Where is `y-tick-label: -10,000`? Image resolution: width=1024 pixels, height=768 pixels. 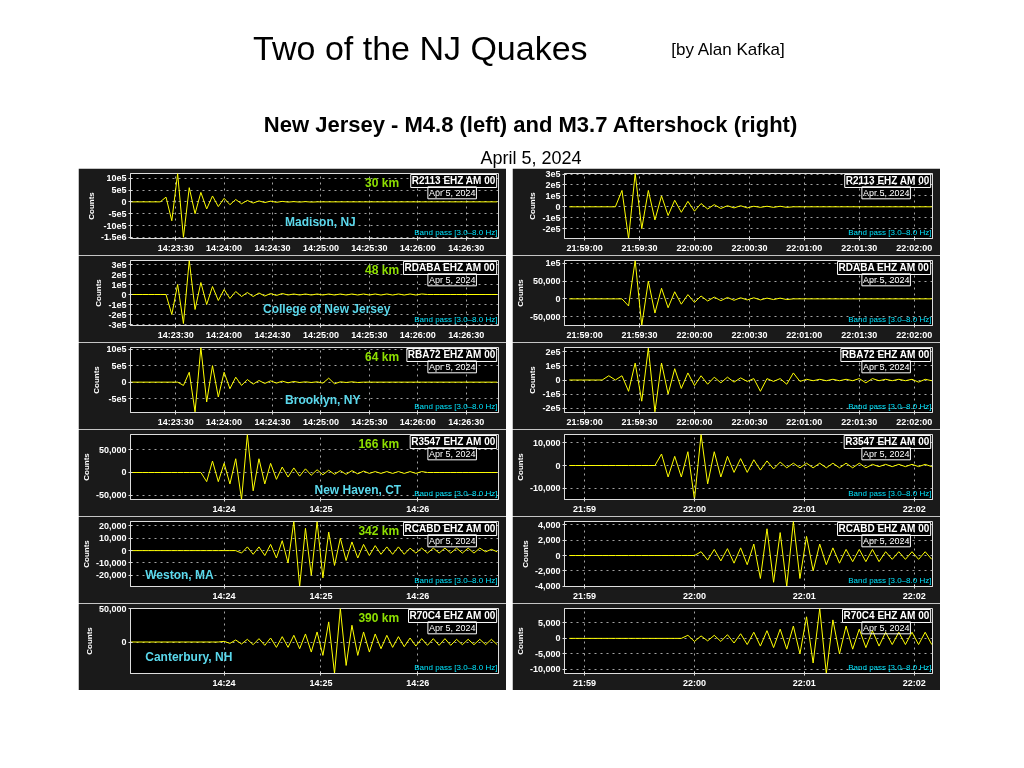
y-tick-label: -10,000 is located at coordinates (545, 669).